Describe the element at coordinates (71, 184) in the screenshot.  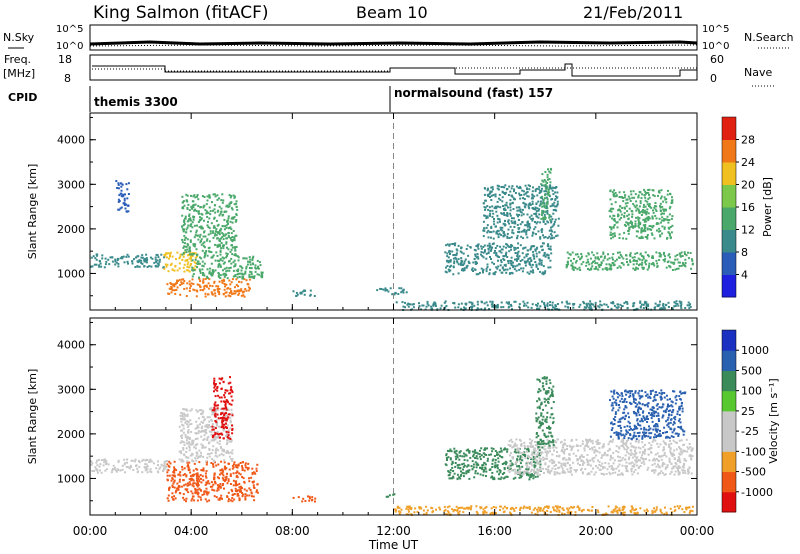
I see `y-tick-label: 3000` at that location.